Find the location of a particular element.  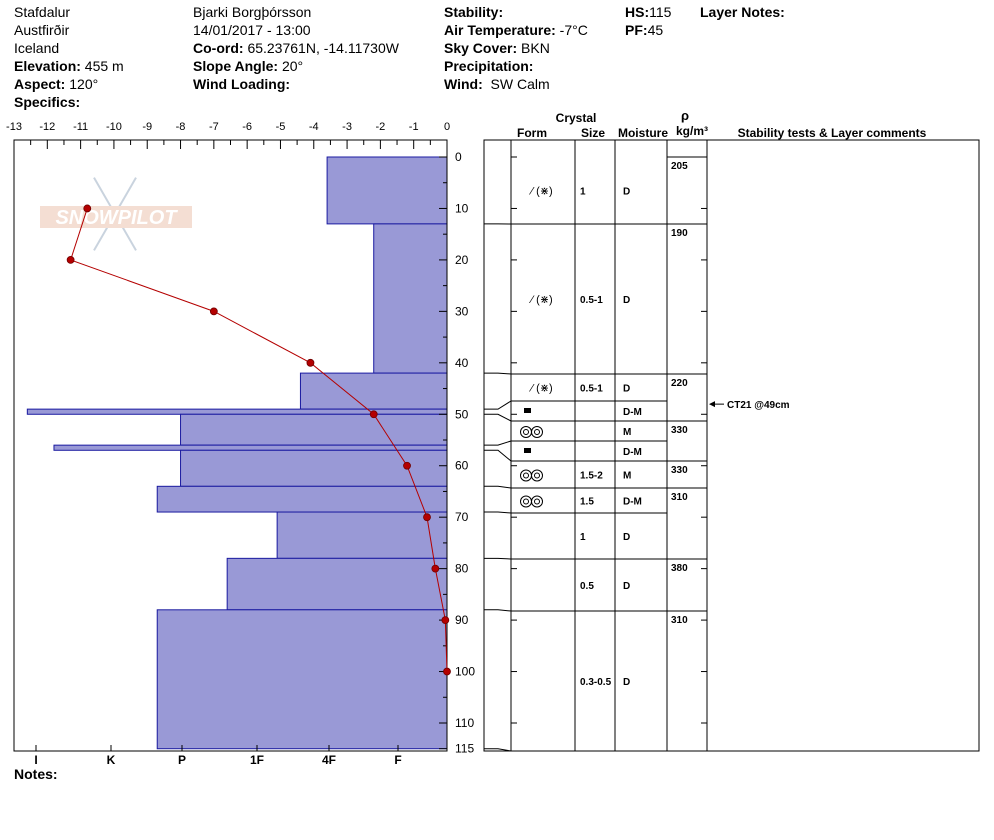

header-density-unit: kg/m³ is located at coordinates (692, 131).